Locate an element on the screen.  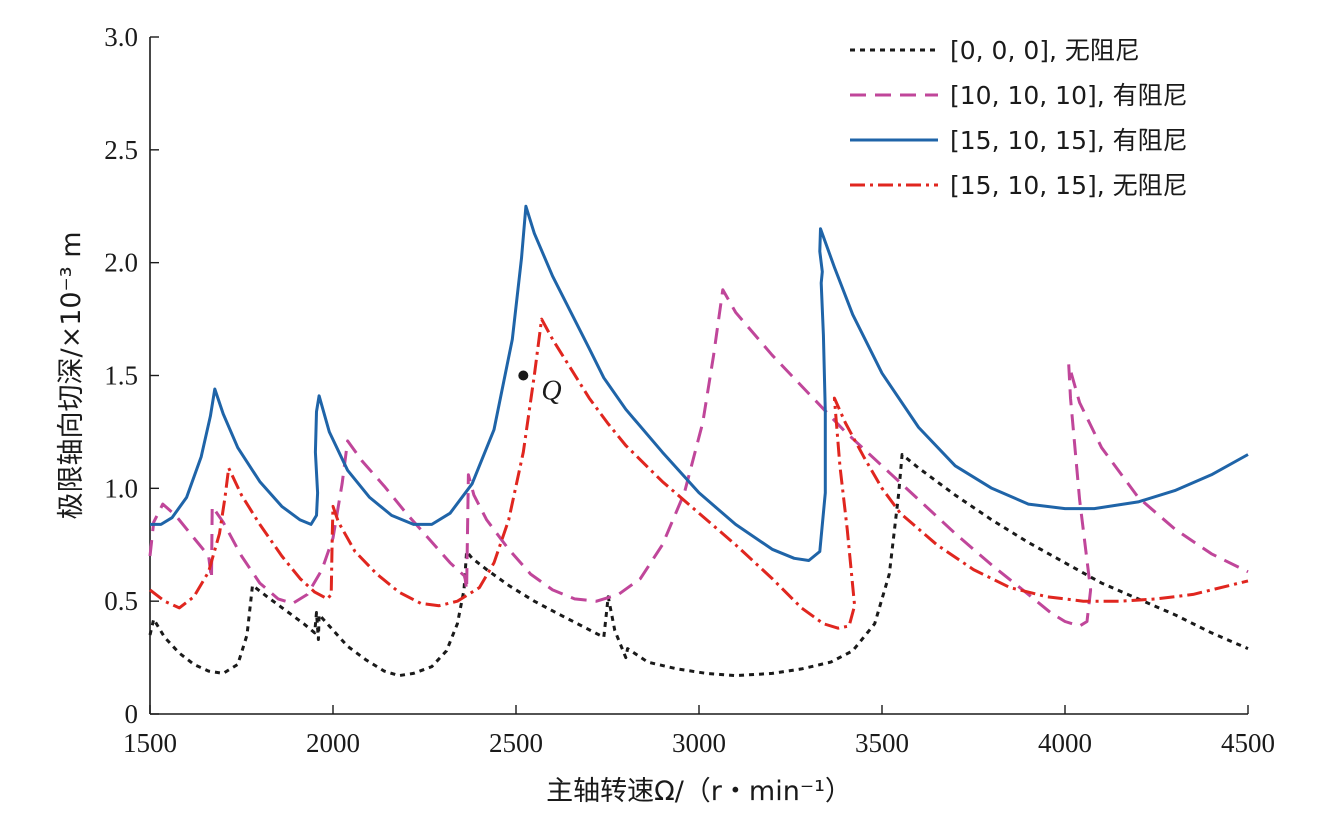
y-axis-label: 极限轴向切深/×10⁻³ m is located at coordinates (71, 375).